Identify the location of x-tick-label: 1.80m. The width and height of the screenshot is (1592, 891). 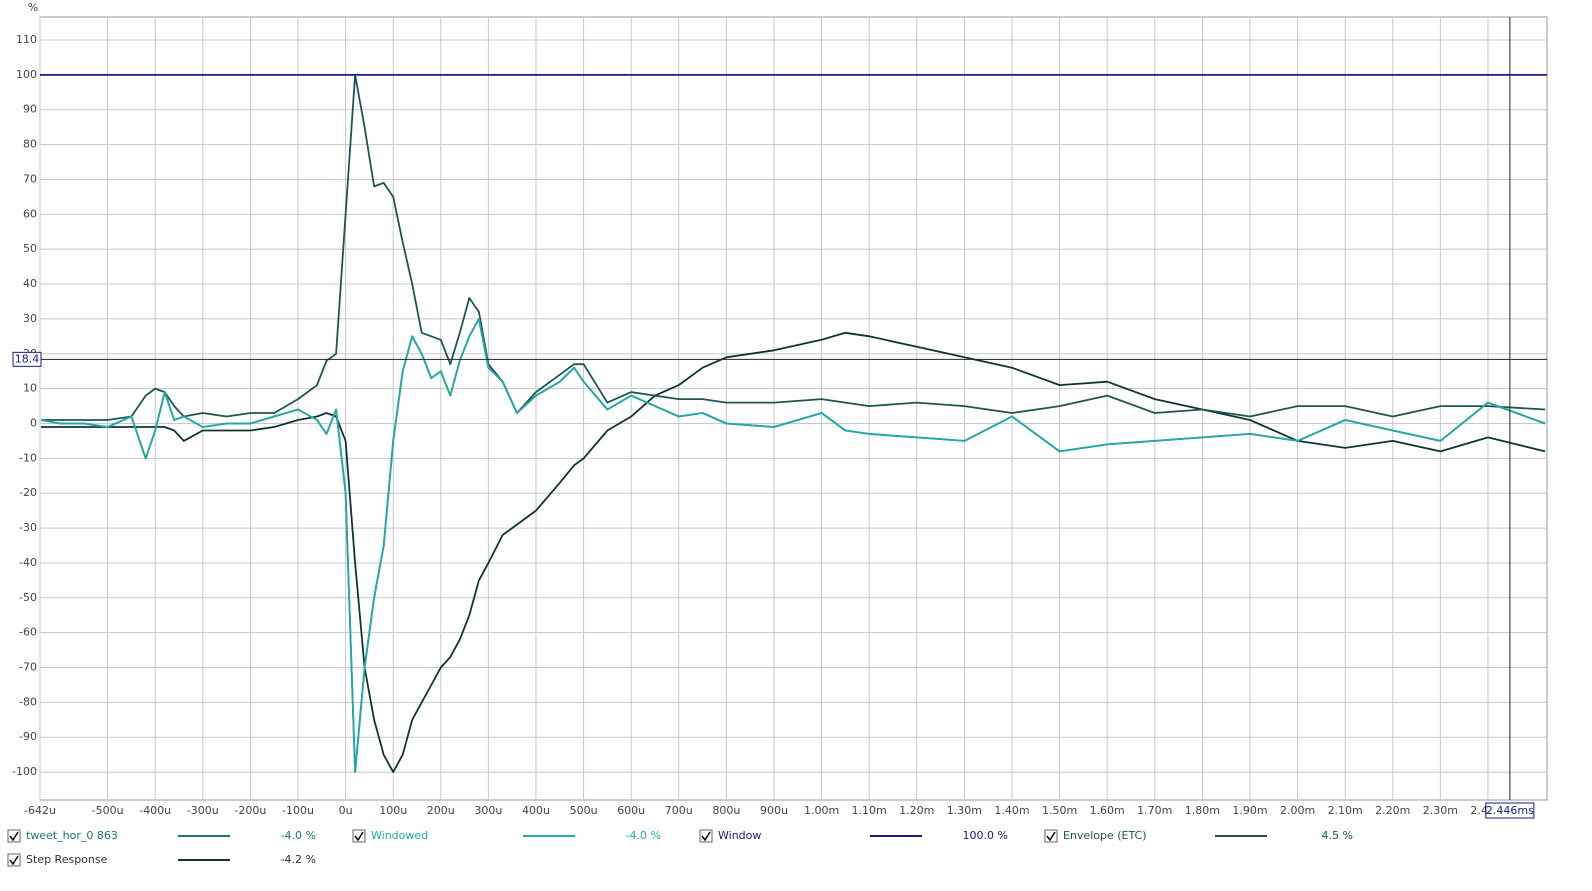
(1202, 810).